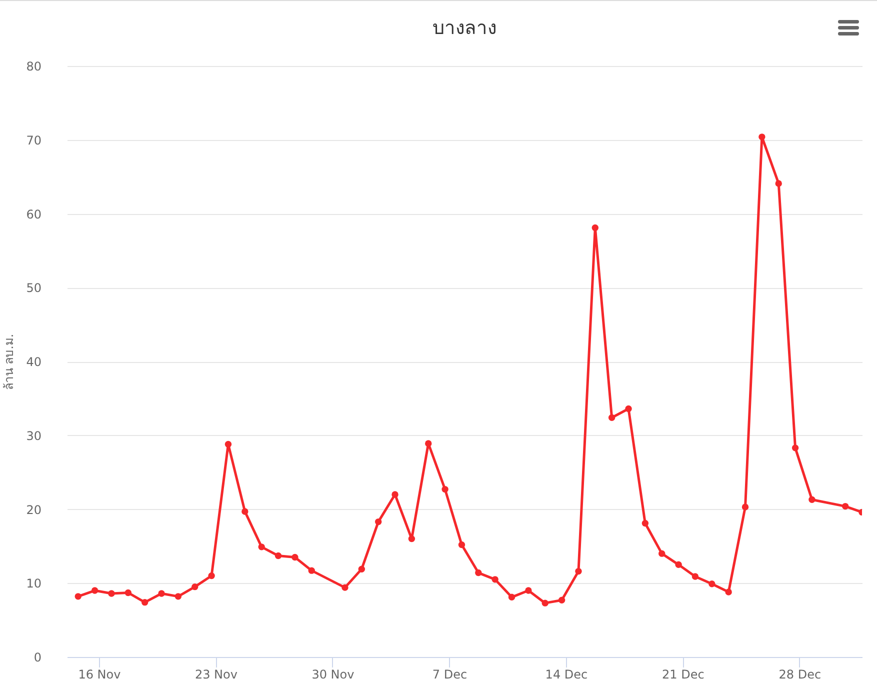 The image size is (877, 684). What do you see at coordinates (34, 583) in the screenshot?
I see `y-tick-label: 10` at bounding box center [34, 583].